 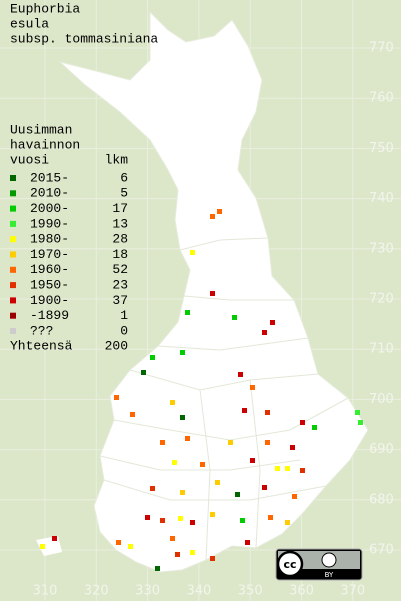 What do you see at coordinates (301, 591) in the screenshot?
I see `x-coordinate-label: 360` at bounding box center [301, 591].